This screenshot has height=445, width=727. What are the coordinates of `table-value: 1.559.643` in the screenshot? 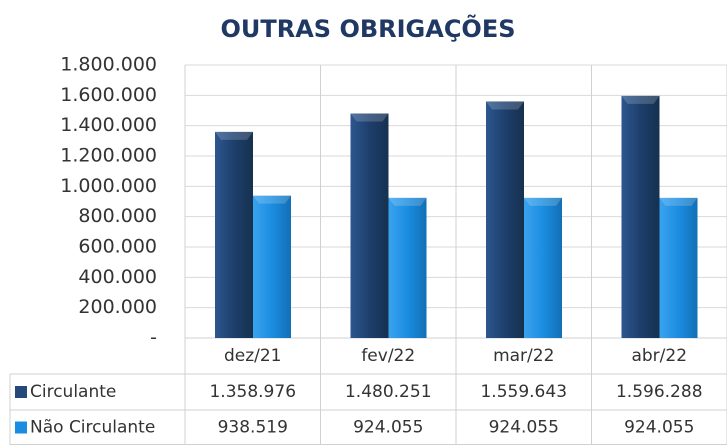 It's located at (523, 392).